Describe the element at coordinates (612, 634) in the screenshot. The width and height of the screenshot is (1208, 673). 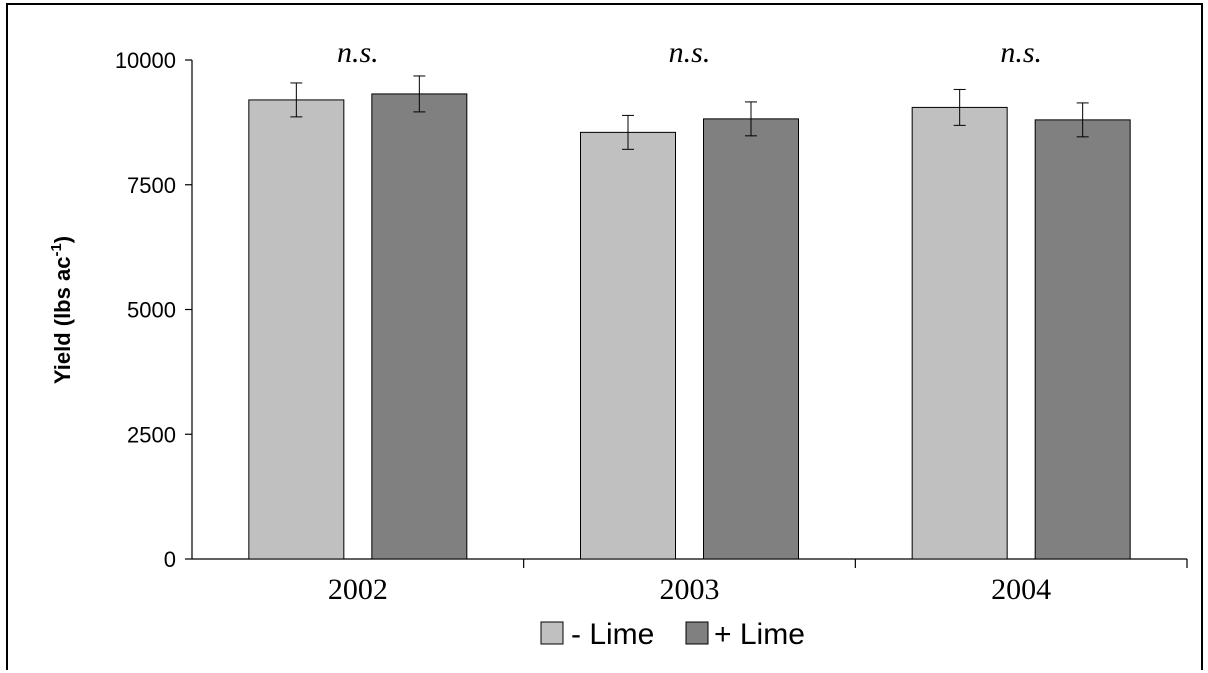
I see `legend-label-minus-lime: - Lime` at that location.